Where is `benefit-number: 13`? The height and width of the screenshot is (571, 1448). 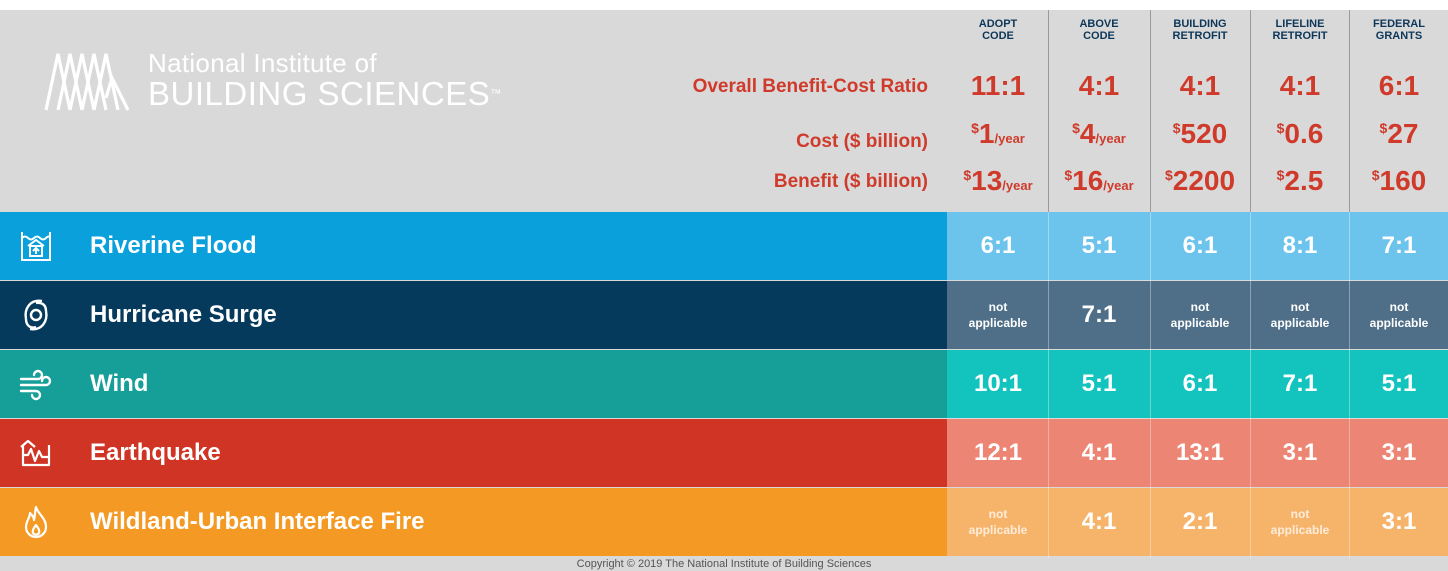
benefit-number: 13 is located at coordinates (987, 180).